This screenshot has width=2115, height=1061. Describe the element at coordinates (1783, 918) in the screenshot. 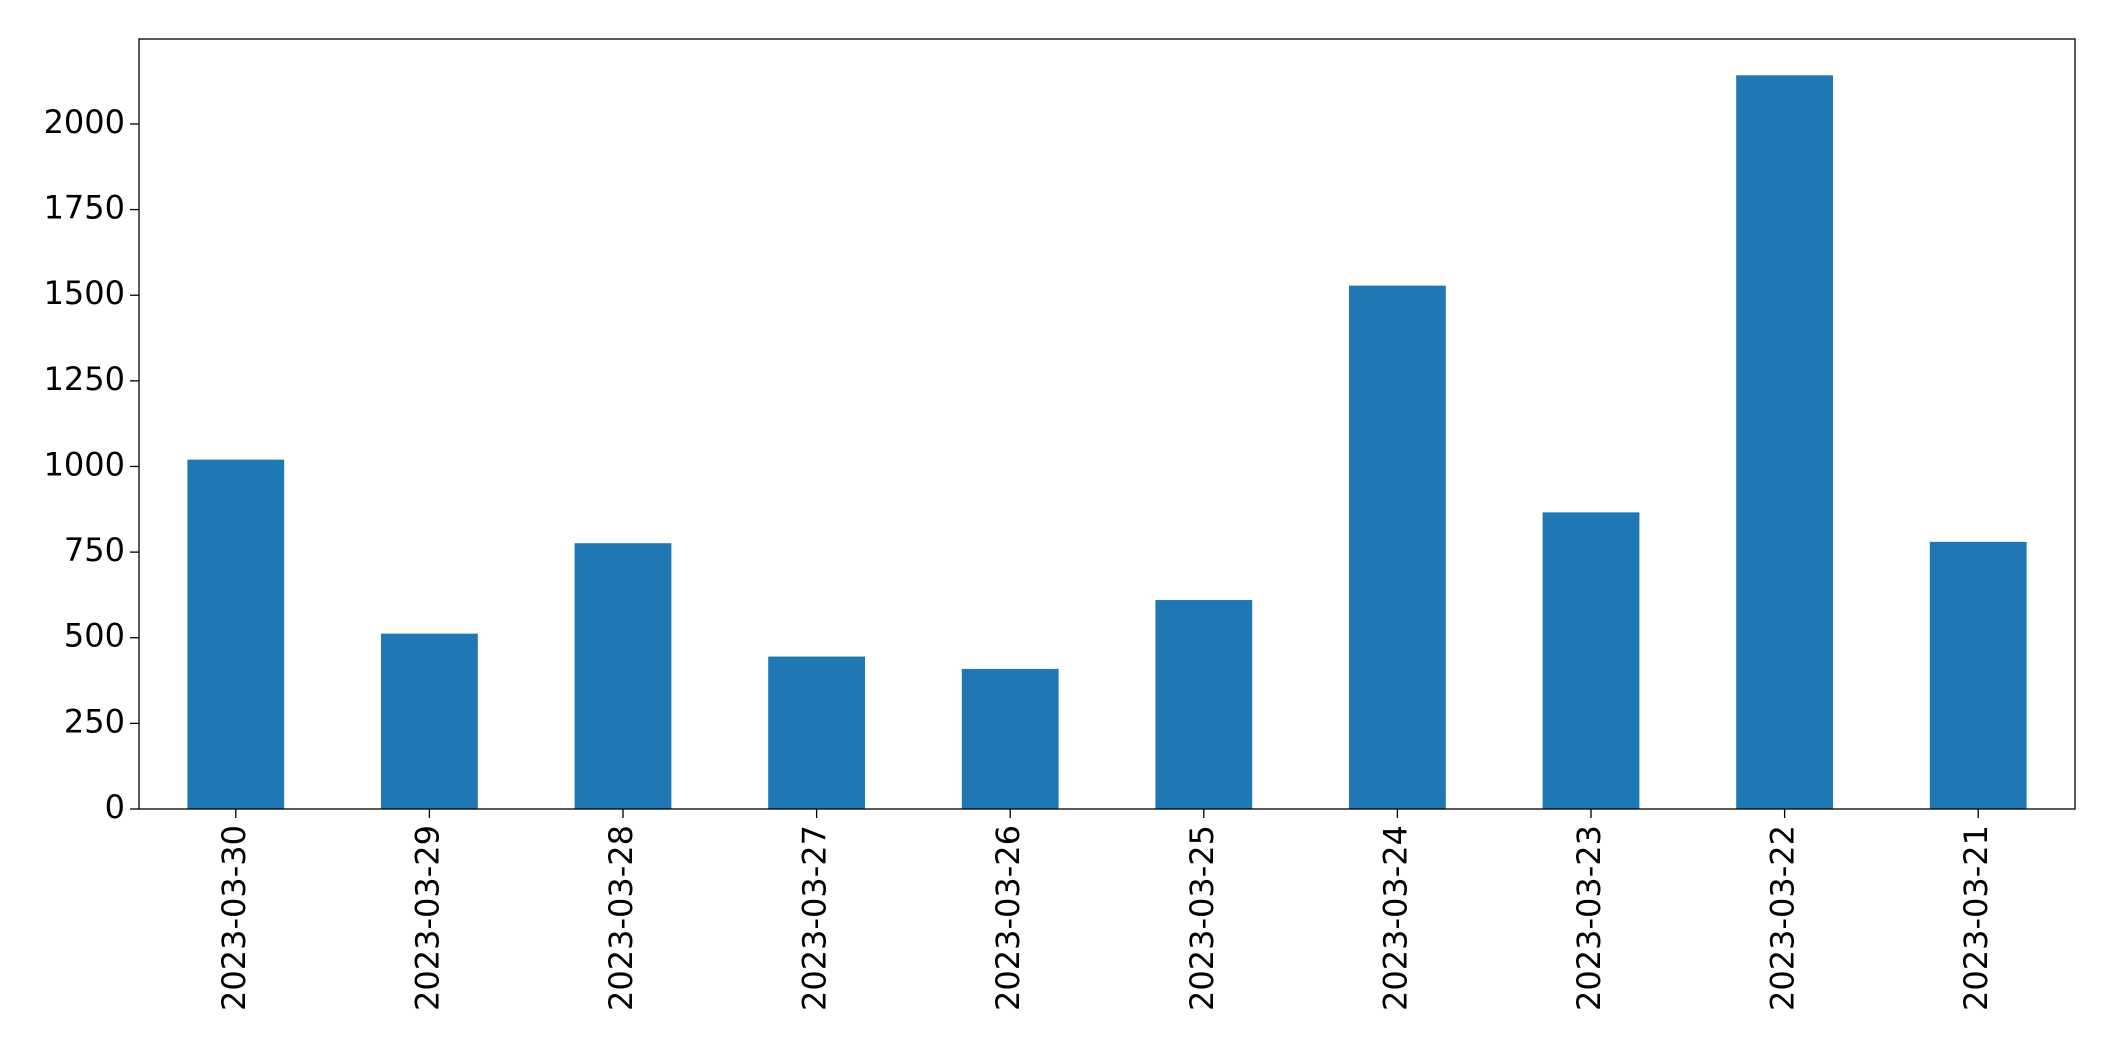

I see `x-tick-label: 2023-03-22` at that location.